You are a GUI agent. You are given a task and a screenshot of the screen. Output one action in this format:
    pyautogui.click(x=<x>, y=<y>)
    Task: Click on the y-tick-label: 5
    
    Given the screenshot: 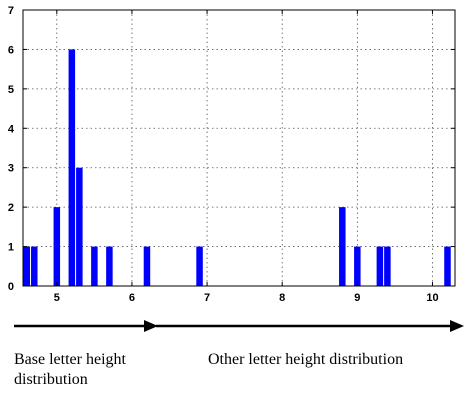 What is the action you would take?
    pyautogui.click(x=11, y=90)
    